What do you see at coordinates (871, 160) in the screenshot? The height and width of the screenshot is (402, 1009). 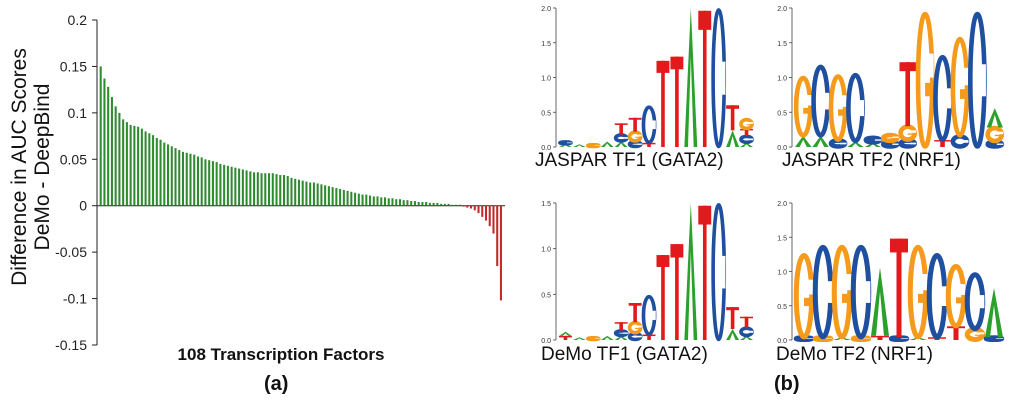 I see `logo-label-jaspar-tf2: JASPAR TF2 (NRF1)` at bounding box center [871, 160].